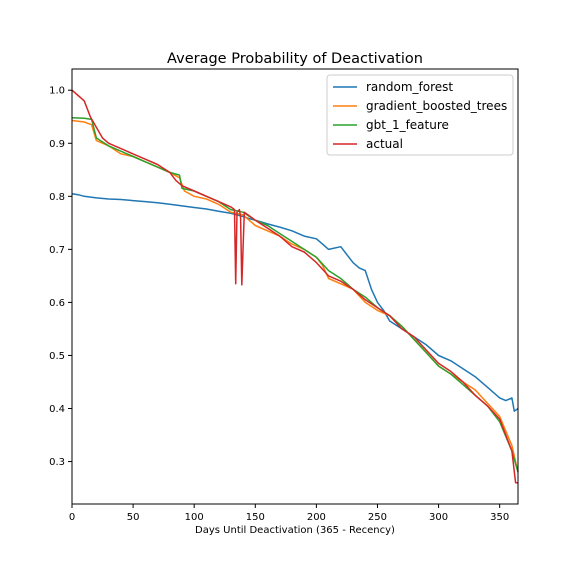 This screenshot has height=576, width=576. What do you see at coordinates (409, 87) in the screenshot?
I see `legend-label-random-forest: random_forest` at bounding box center [409, 87].